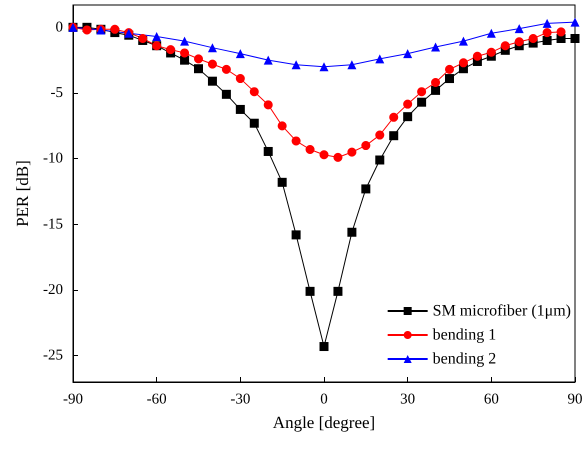 This screenshot has height=452, width=588. What do you see at coordinates (59, 27) in the screenshot?
I see `y-tick-label: 0` at bounding box center [59, 27].